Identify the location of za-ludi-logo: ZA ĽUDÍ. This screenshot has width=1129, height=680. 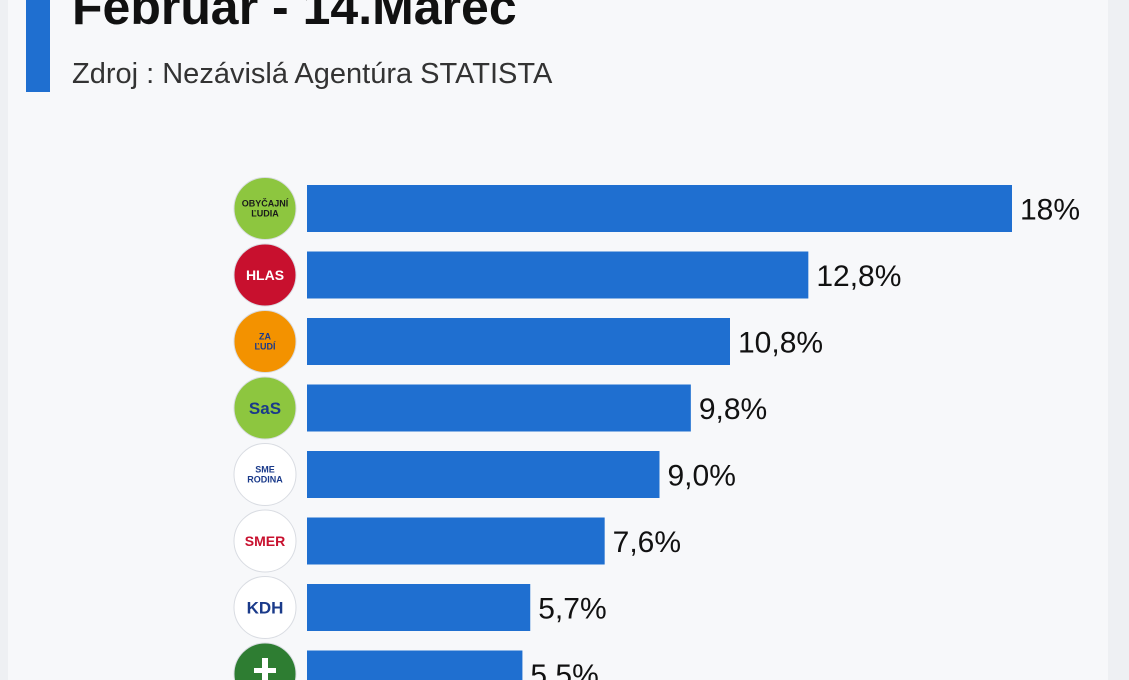
(265, 341).